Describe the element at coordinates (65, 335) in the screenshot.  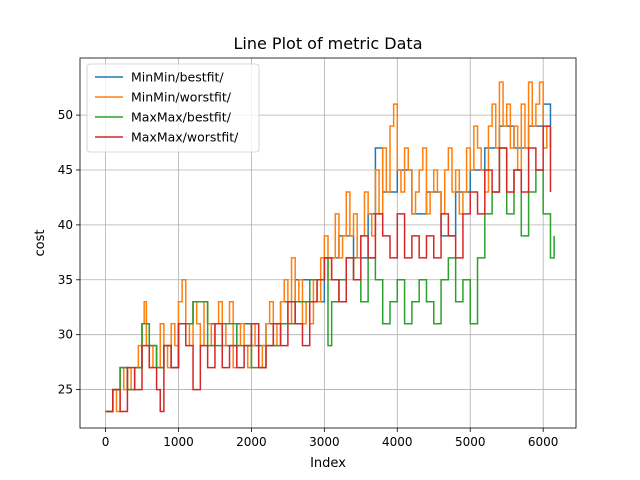
I see `y-tick-label: 30` at that location.